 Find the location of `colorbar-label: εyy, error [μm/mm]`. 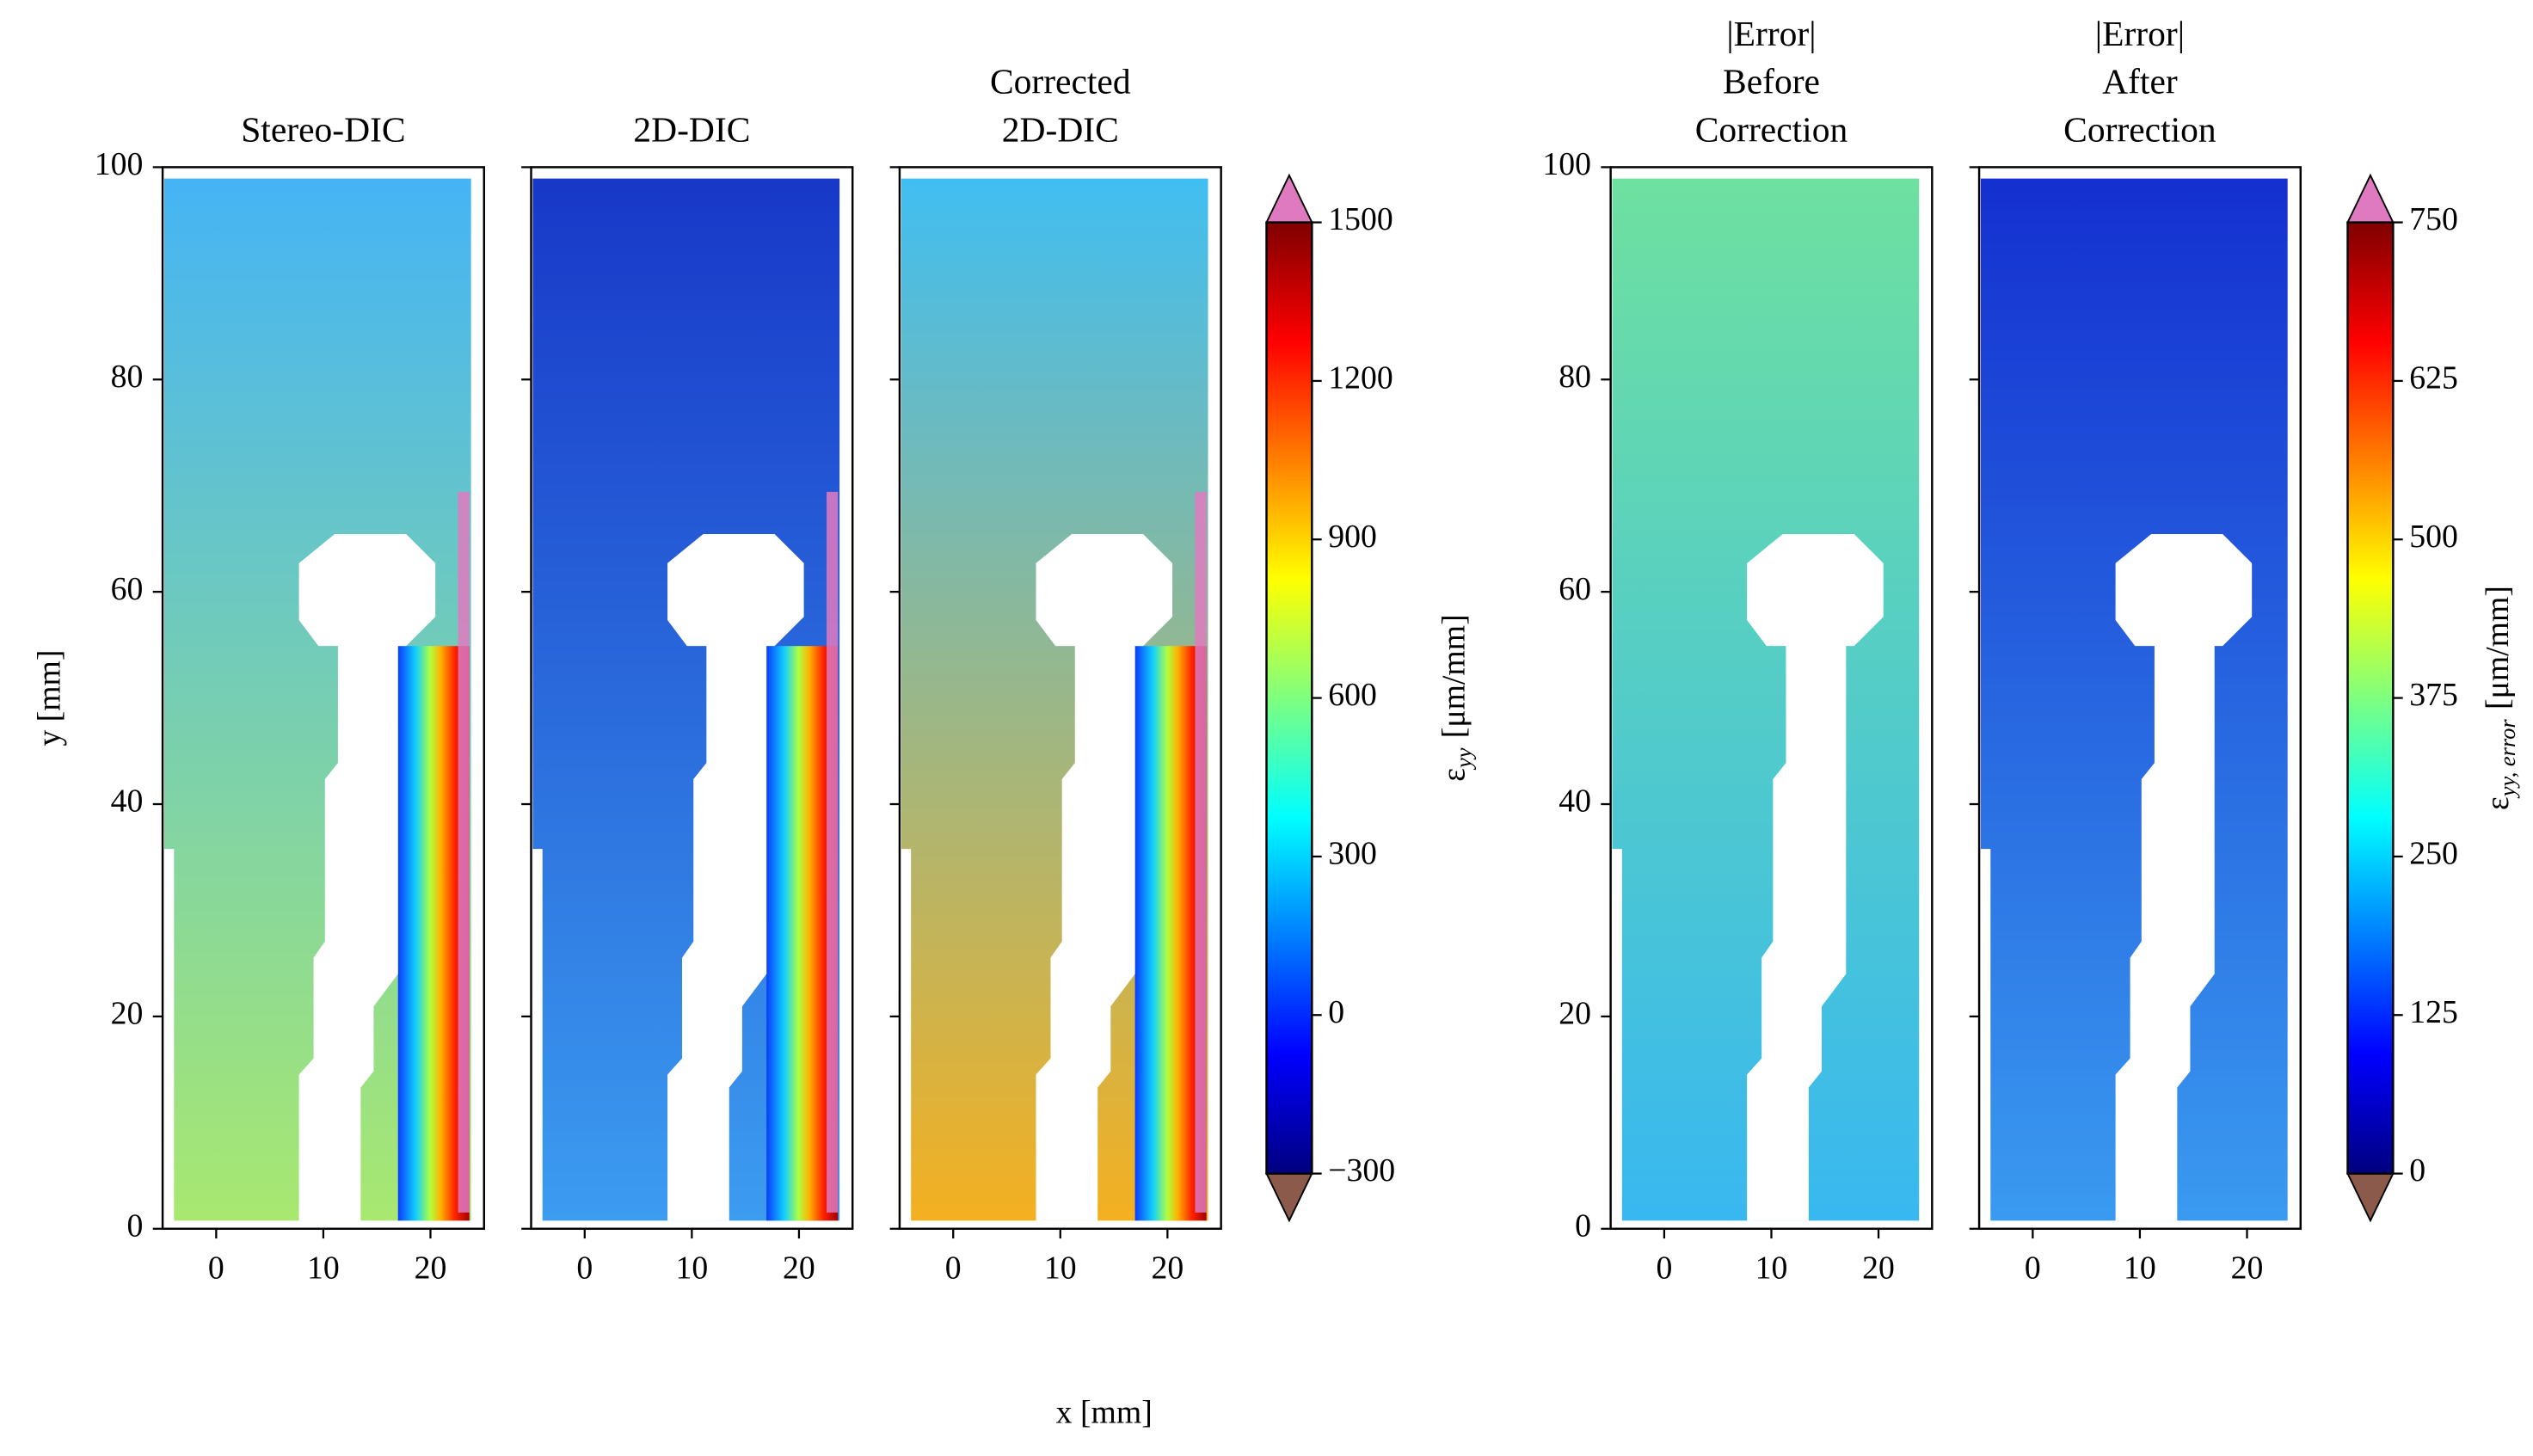

colorbar-label: εyy, error [μm/mm] is located at coordinates (2500, 698).